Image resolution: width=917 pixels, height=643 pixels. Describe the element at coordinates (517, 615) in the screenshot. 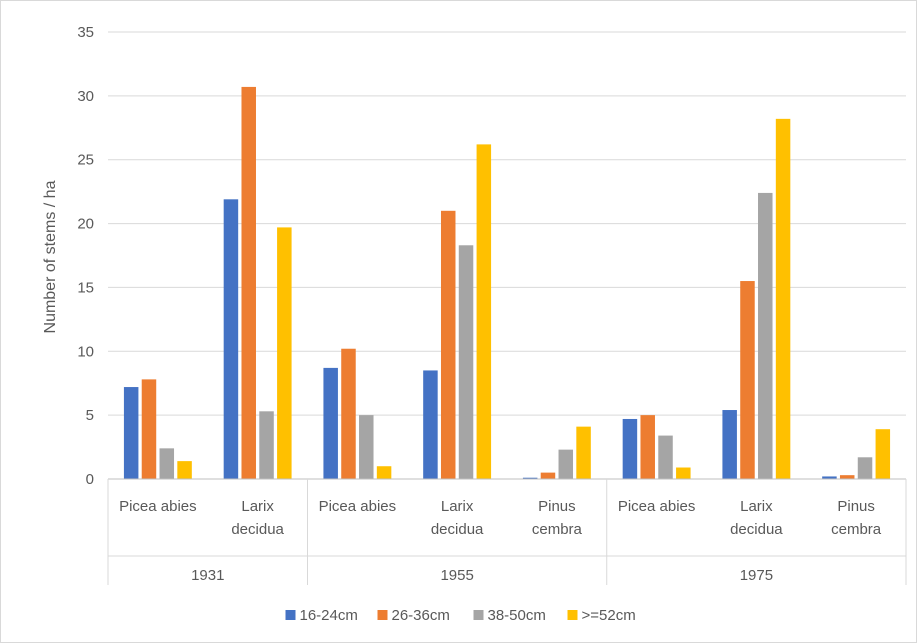

I see `legend-label: 38-50cm` at that location.